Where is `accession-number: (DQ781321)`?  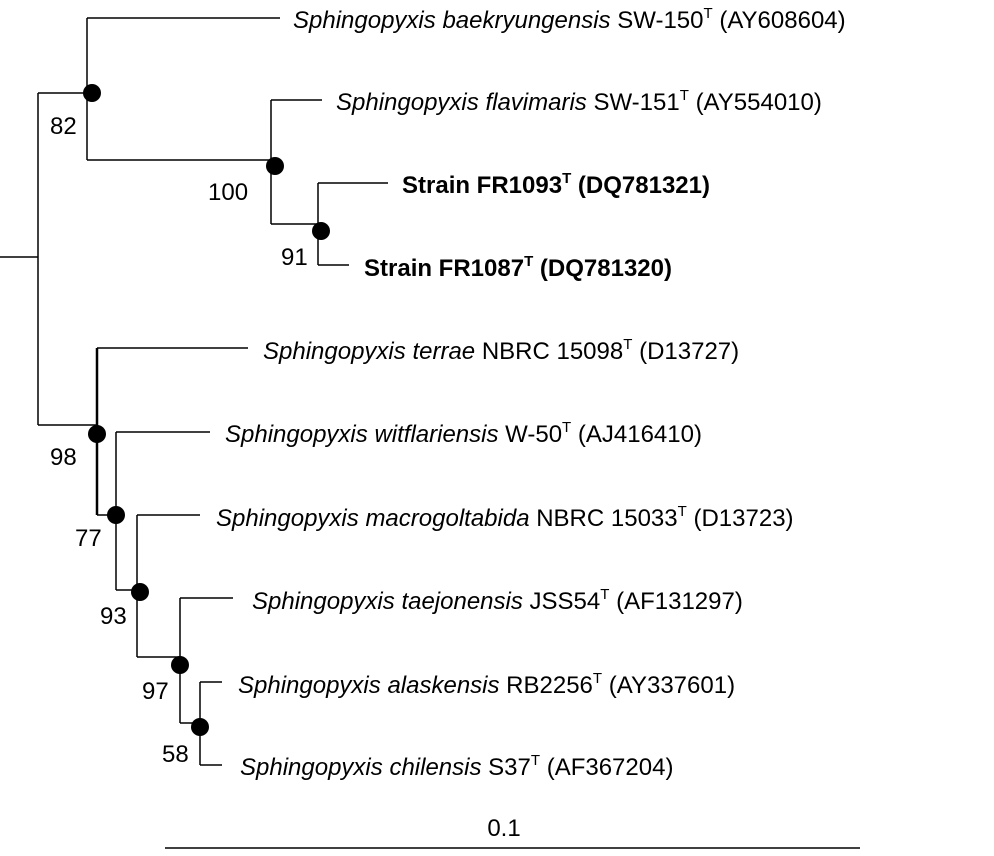
accession-number: (DQ781321) is located at coordinates (644, 185).